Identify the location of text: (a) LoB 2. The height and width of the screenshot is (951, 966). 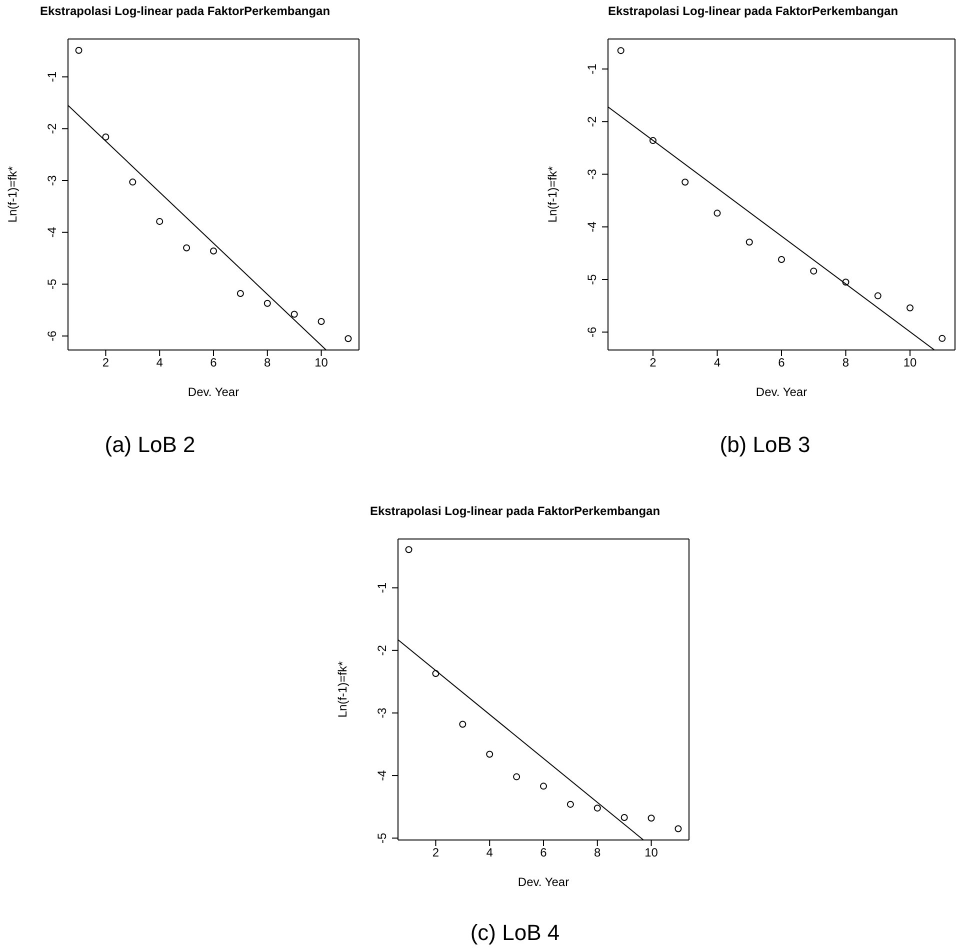
(150, 445).